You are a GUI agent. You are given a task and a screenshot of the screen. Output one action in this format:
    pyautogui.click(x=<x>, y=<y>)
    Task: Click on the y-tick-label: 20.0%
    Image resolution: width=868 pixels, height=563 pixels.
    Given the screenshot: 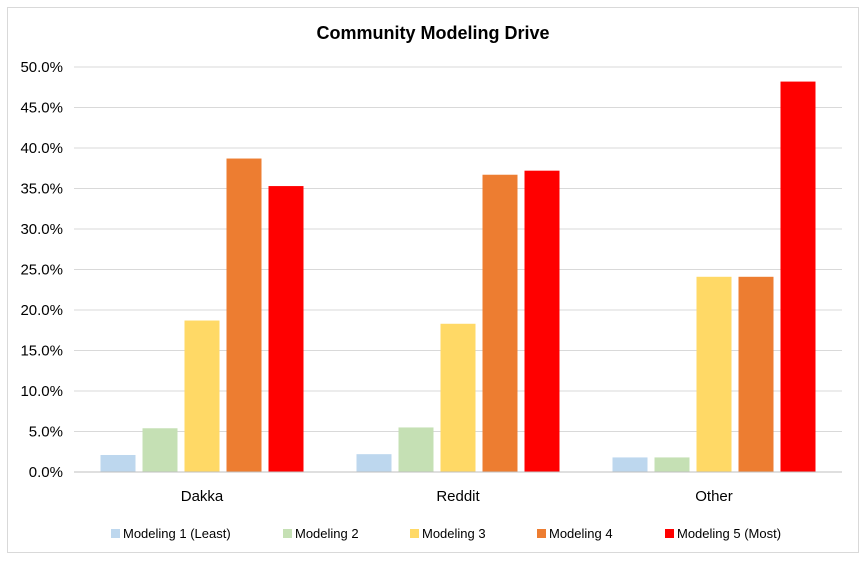 What is the action you would take?
    pyautogui.click(x=41, y=310)
    